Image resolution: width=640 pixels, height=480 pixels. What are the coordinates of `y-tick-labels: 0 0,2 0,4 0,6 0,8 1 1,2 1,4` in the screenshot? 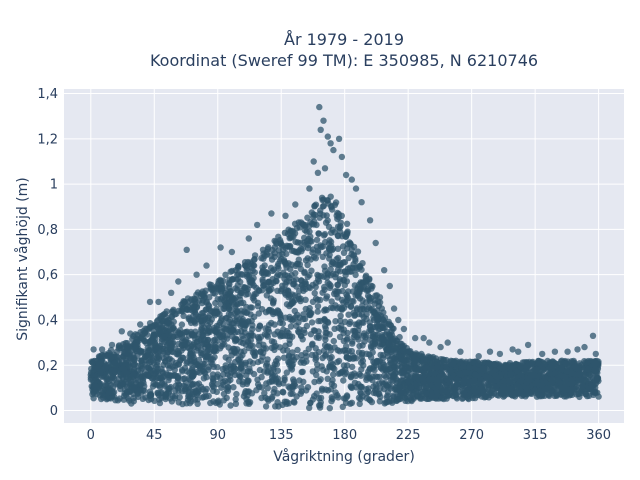 It's located at (47, 253).